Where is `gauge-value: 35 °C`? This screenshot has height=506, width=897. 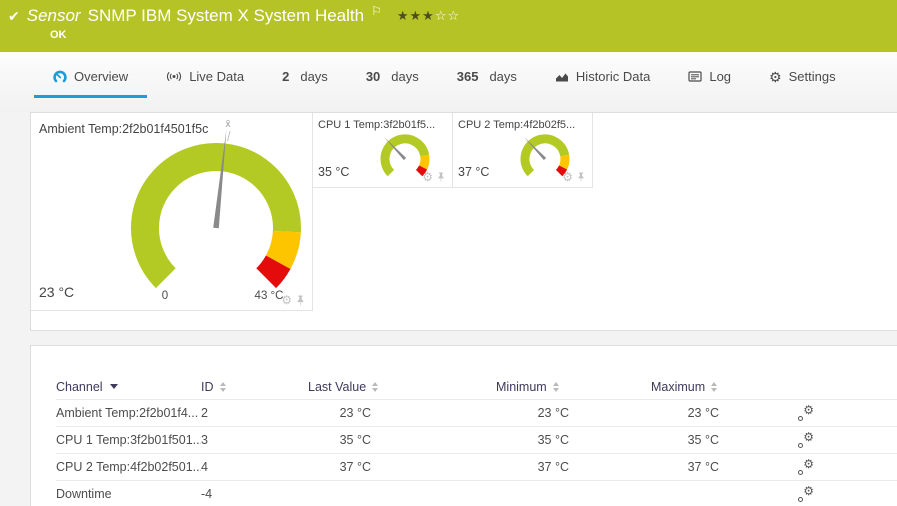
gauge-value: 35 °C is located at coordinates (334, 172).